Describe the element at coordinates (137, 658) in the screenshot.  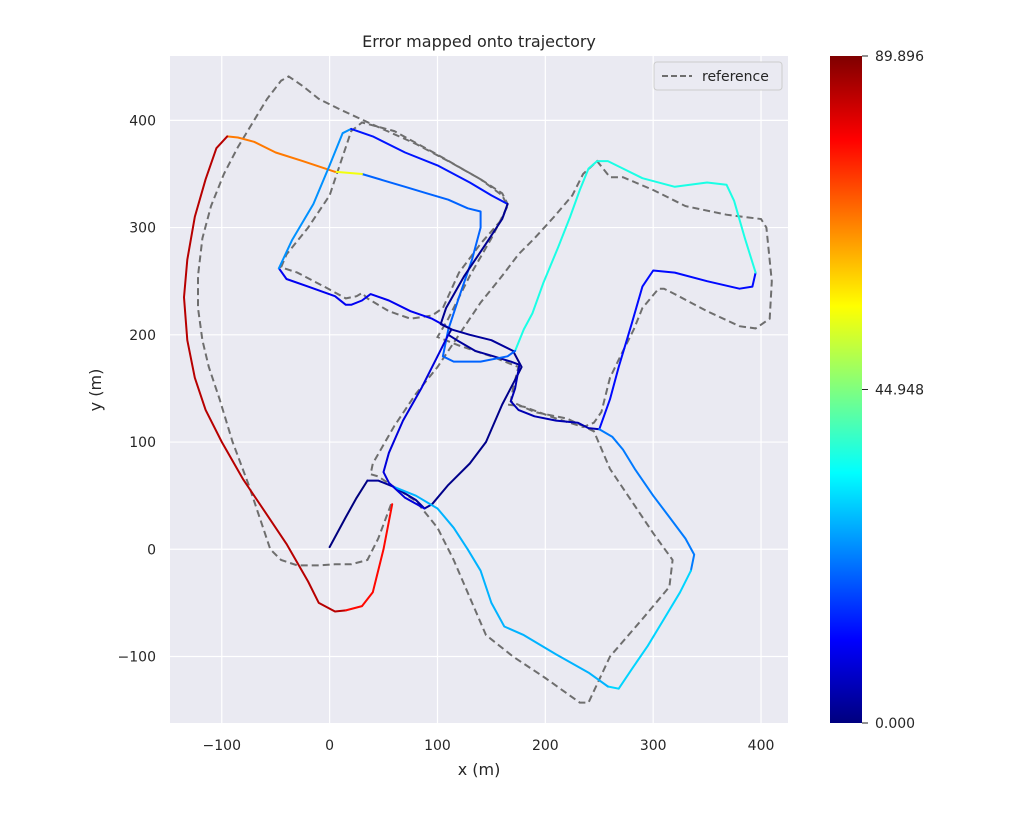
I see `y-tick-label: −100` at that location.